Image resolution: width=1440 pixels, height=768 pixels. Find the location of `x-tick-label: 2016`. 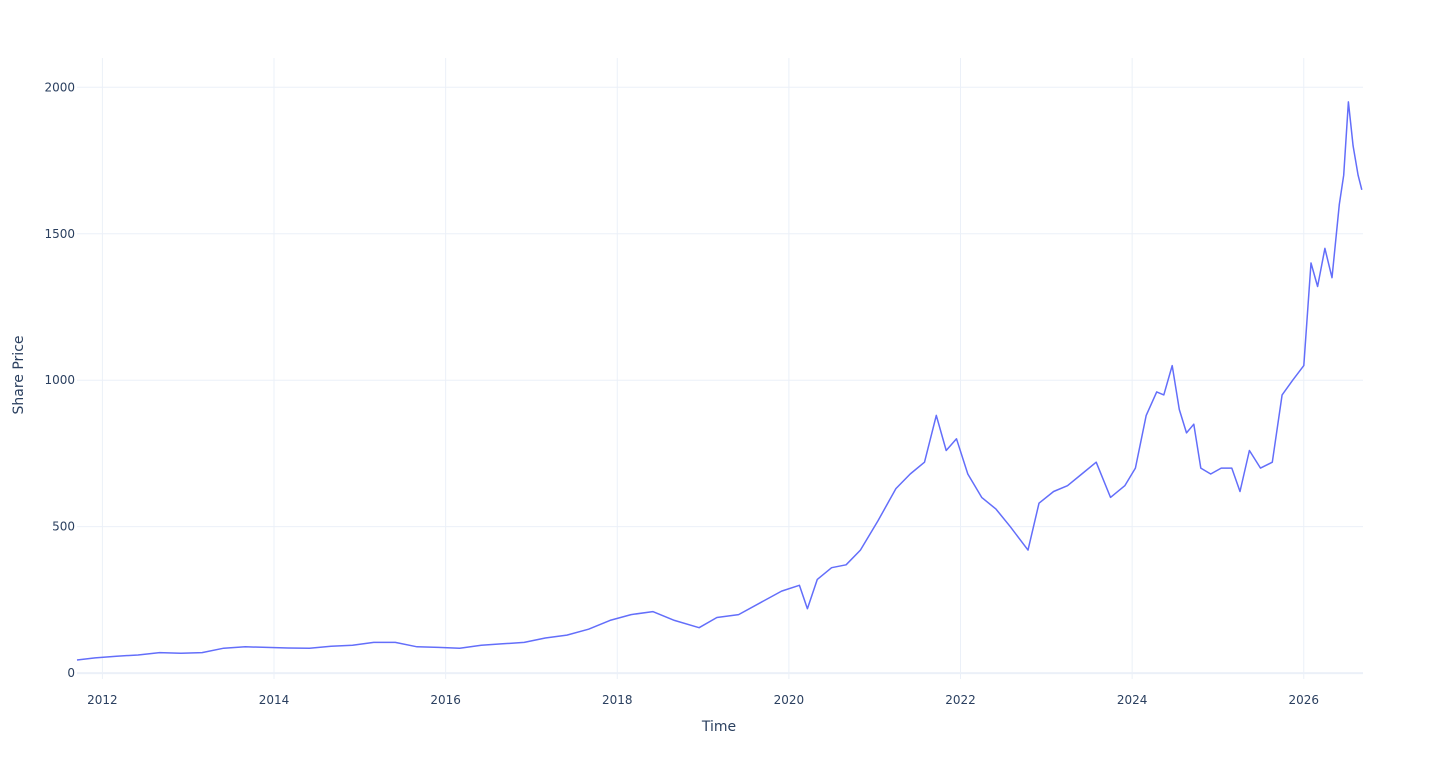

x-tick-label: 2016 is located at coordinates (445, 700).